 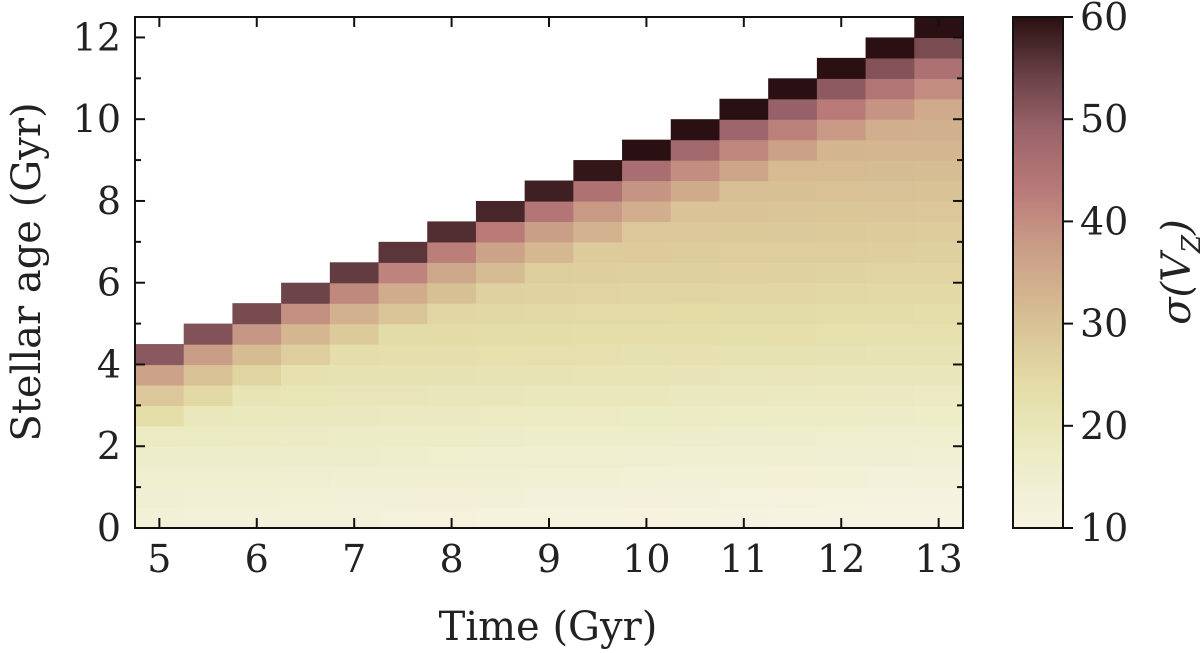 I want to click on y-tick-label: 6, so click(x=109, y=283).